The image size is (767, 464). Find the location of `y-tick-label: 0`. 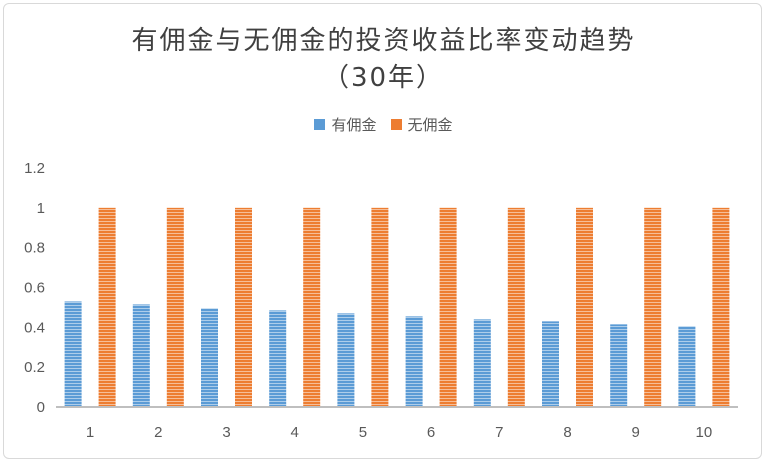

y-tick-label: 0 is located at coordinates (41, 407).